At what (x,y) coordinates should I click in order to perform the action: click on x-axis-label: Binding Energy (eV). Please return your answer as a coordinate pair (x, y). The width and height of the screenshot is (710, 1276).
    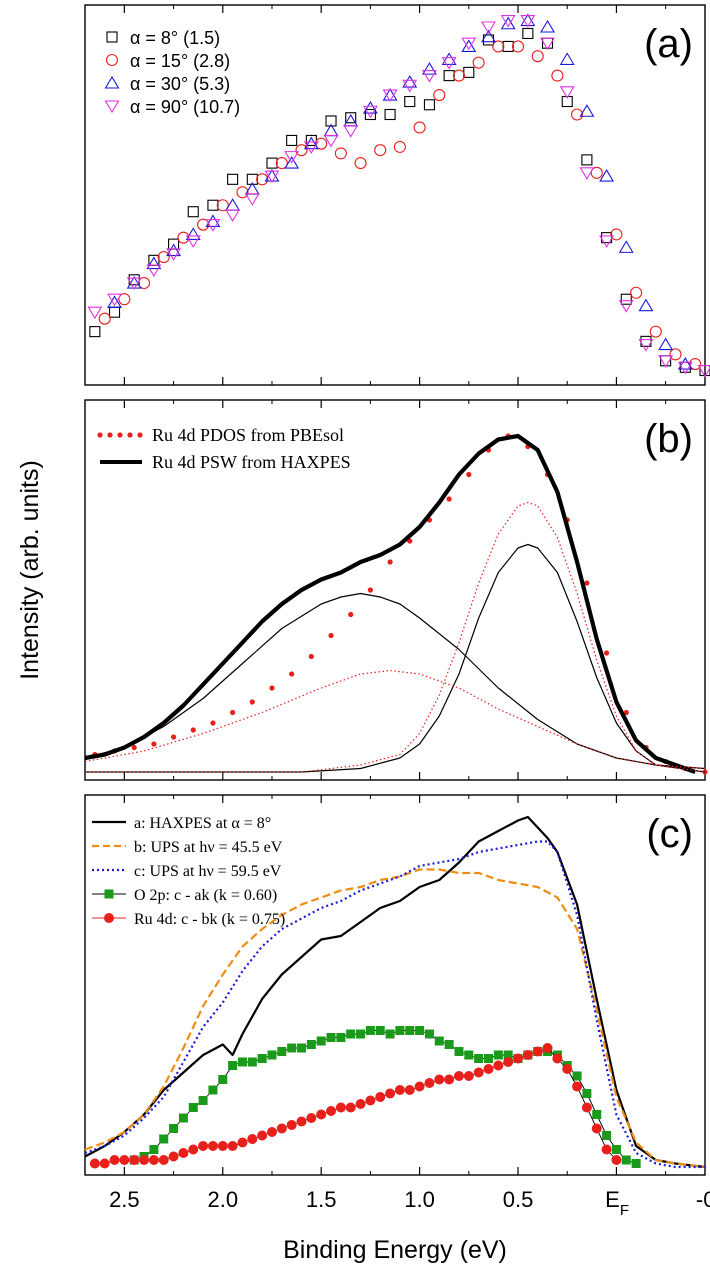
    Looking at the image, I should click on (395, 1250).